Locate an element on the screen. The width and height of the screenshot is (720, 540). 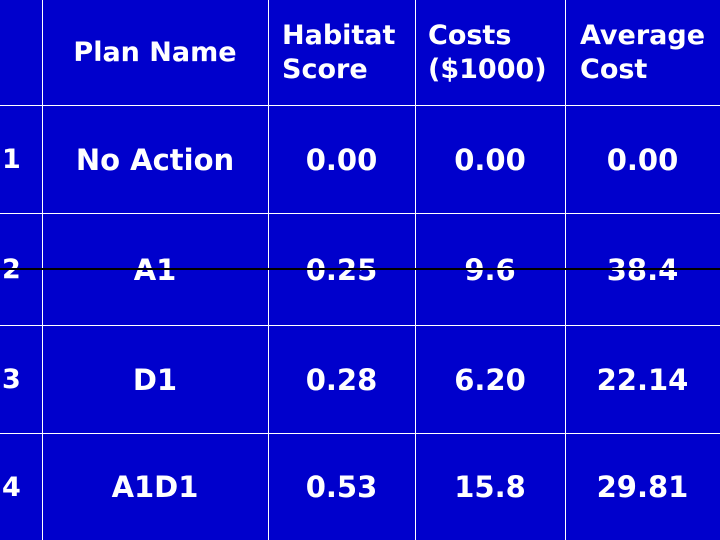
header-plan-name: Plan Name is located at coordinates (155, 52).